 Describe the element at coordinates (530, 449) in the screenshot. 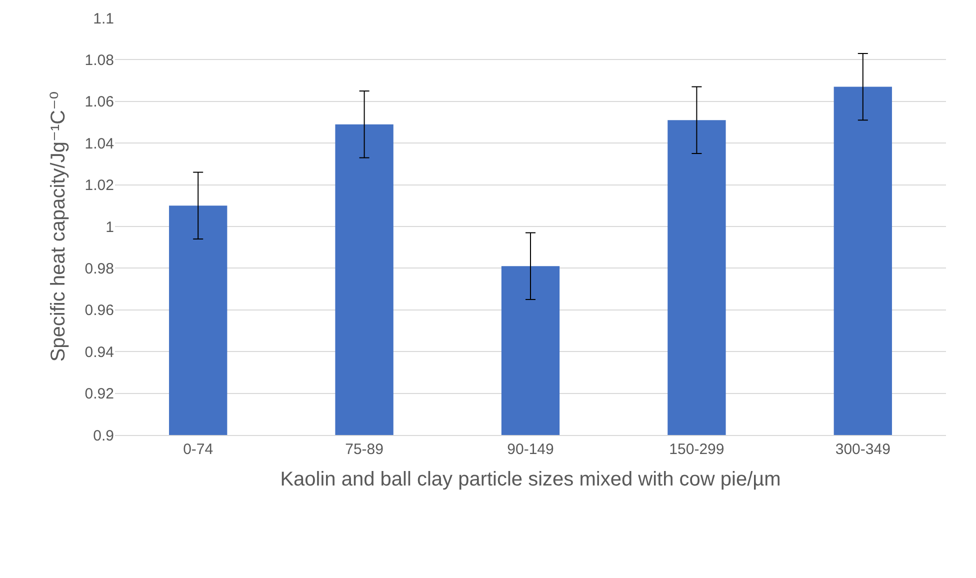

I see `x-tick-label: 90-149` at that location.